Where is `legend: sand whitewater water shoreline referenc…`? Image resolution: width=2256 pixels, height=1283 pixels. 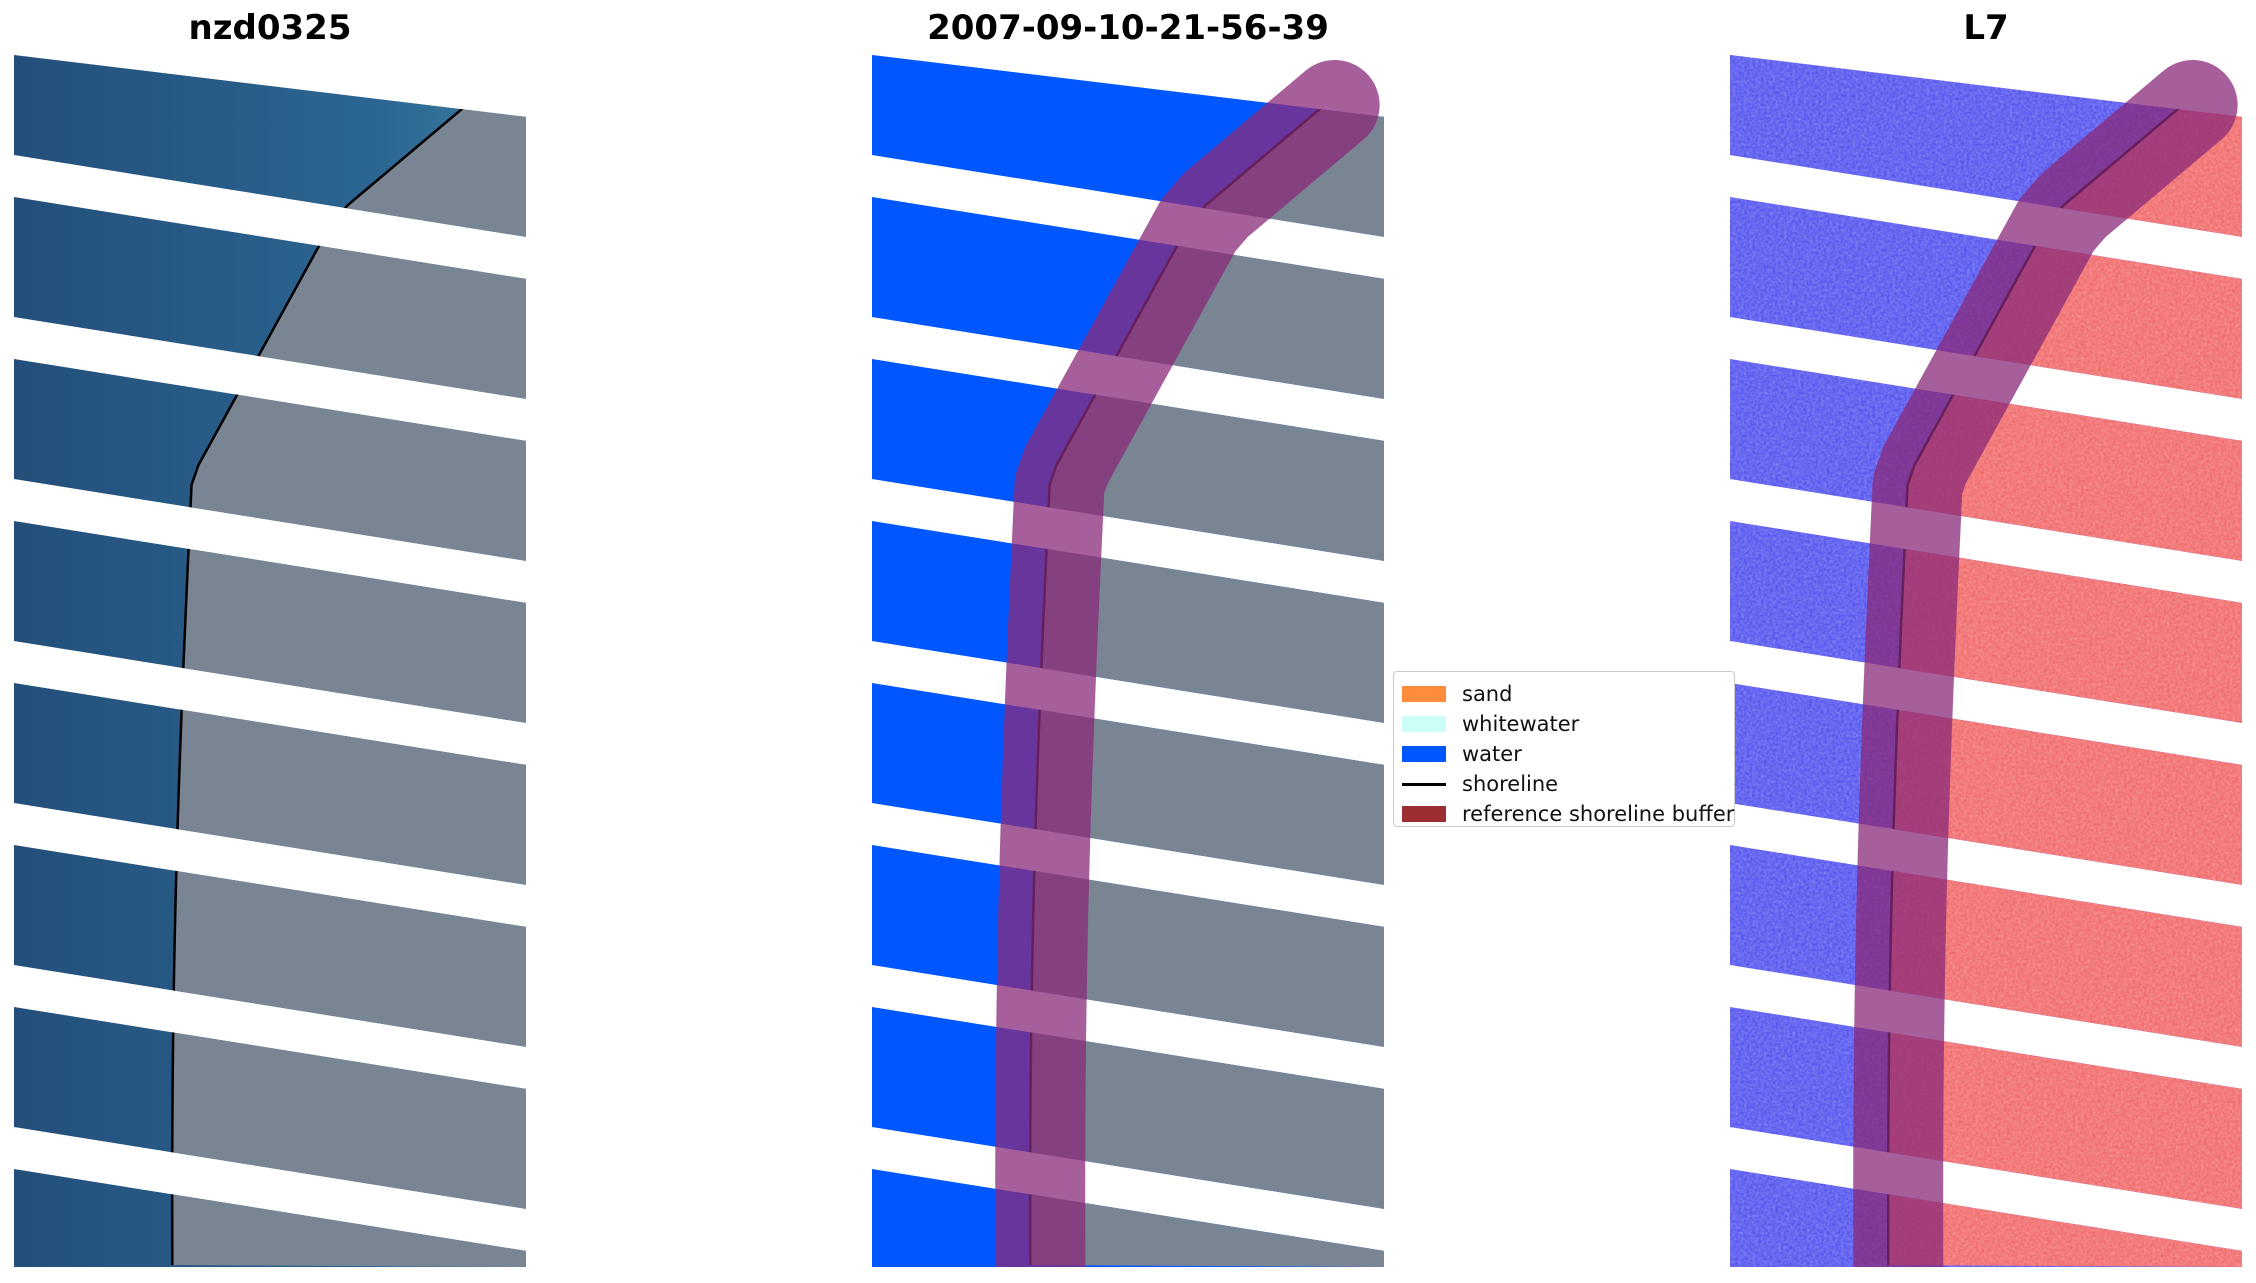 legend: sand whitewater water shoreline referenc… is located at coordinates (1564, 749).